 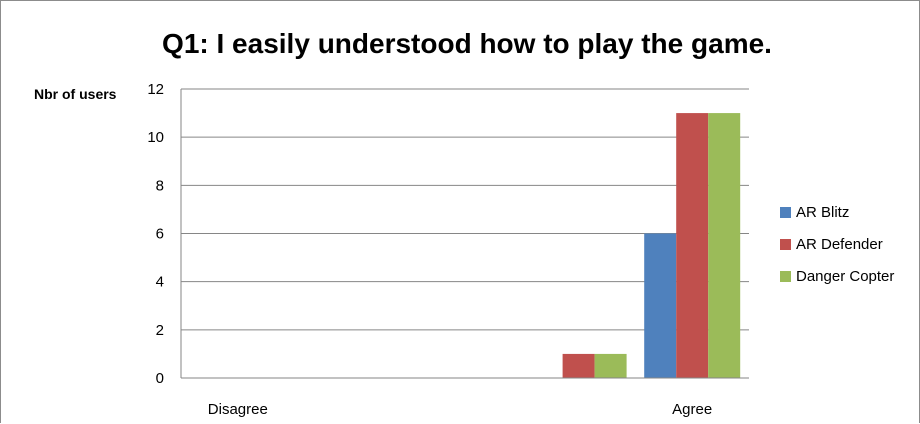 I want to click on legend-label: AR Blitz, so click(x=822, y=212).